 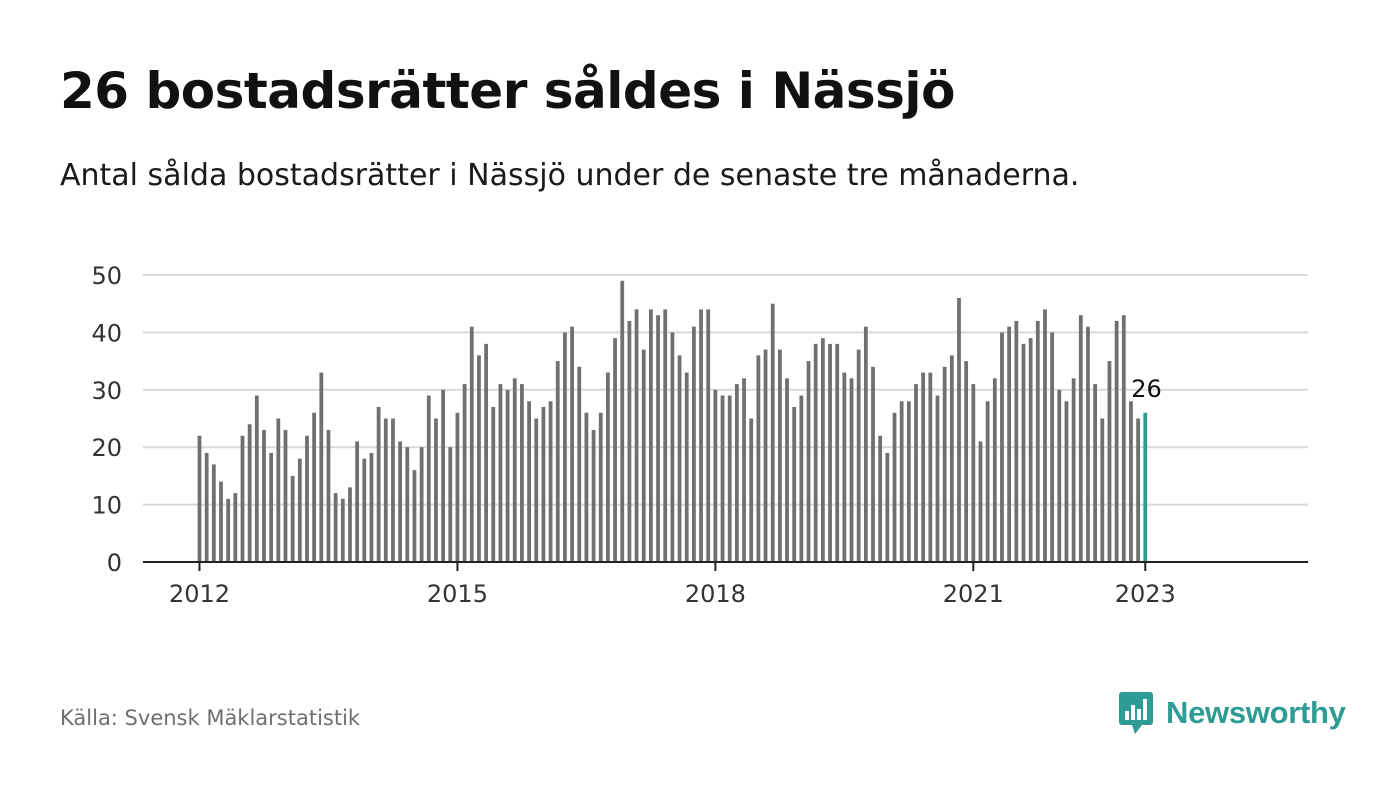 I want to click on x-tick-label: 2023, so click(x=1145, y=594).